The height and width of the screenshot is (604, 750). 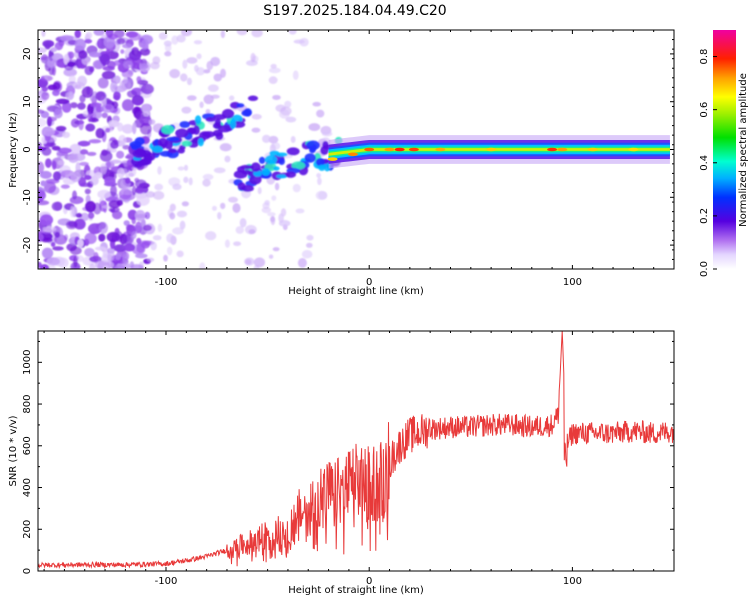 What do you see at coordinates (572, 282) in the screenshot?
I see `spectrogram-xtick-label: 100` at bounding box center [572, 282].